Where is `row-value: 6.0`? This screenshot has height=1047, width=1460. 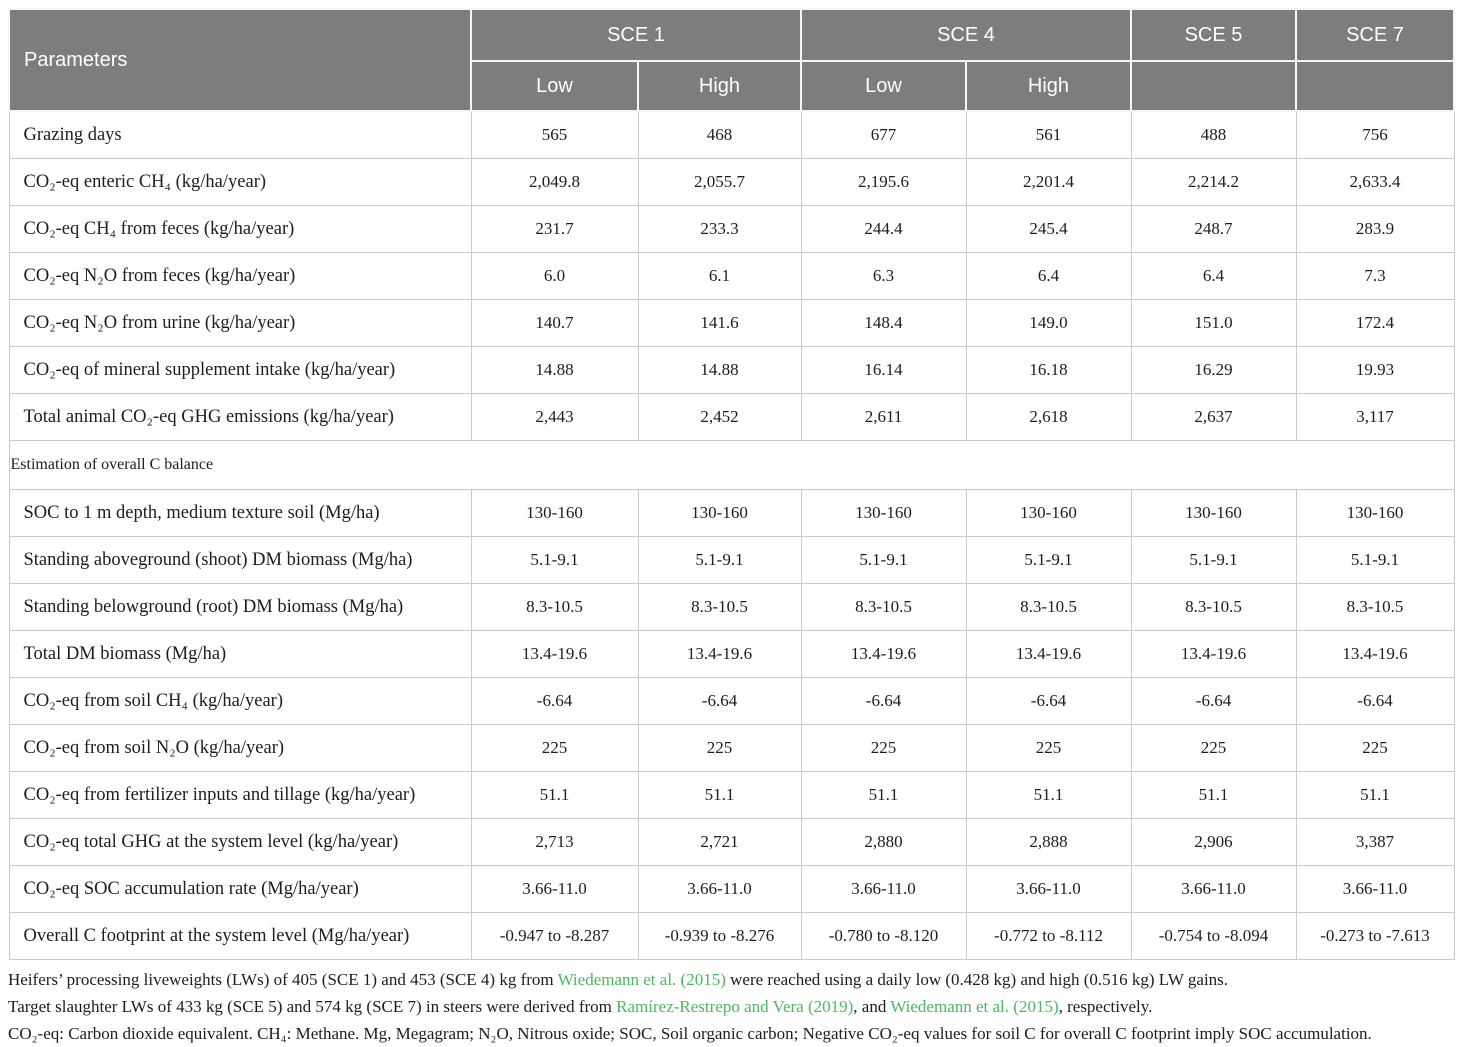
row-value: 6.0 is located at coordinates (554, 276).